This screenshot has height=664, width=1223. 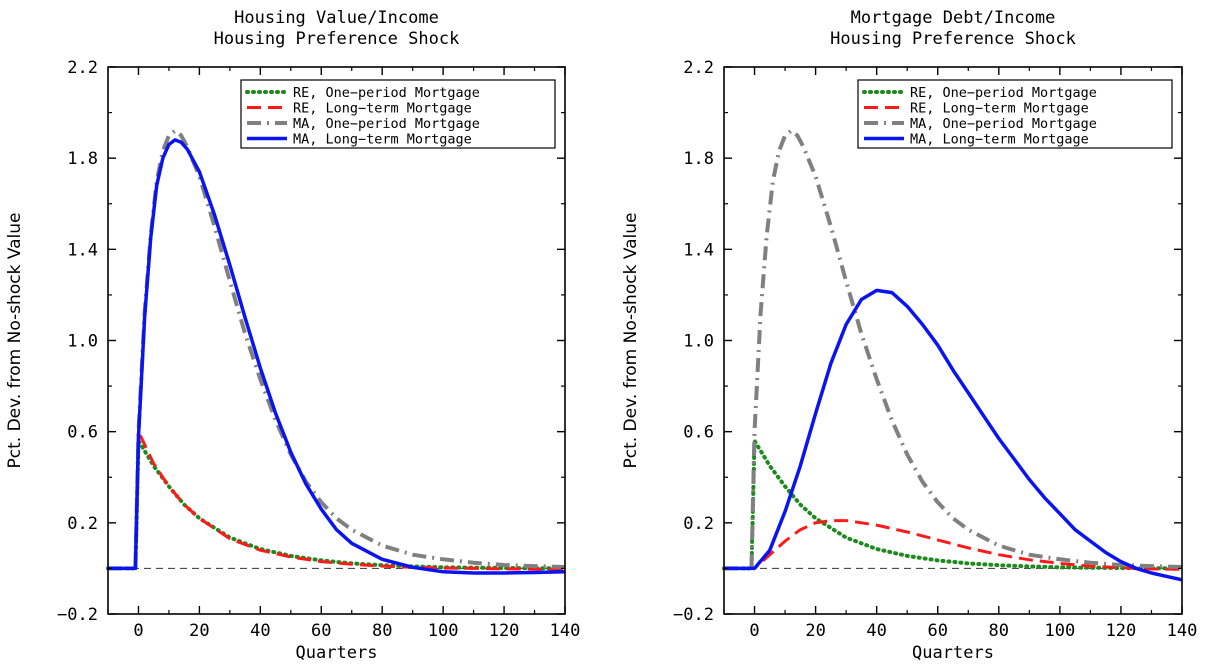 I want to click on chart-title-line: Housing Value/Income, so click(x=336, y=18).